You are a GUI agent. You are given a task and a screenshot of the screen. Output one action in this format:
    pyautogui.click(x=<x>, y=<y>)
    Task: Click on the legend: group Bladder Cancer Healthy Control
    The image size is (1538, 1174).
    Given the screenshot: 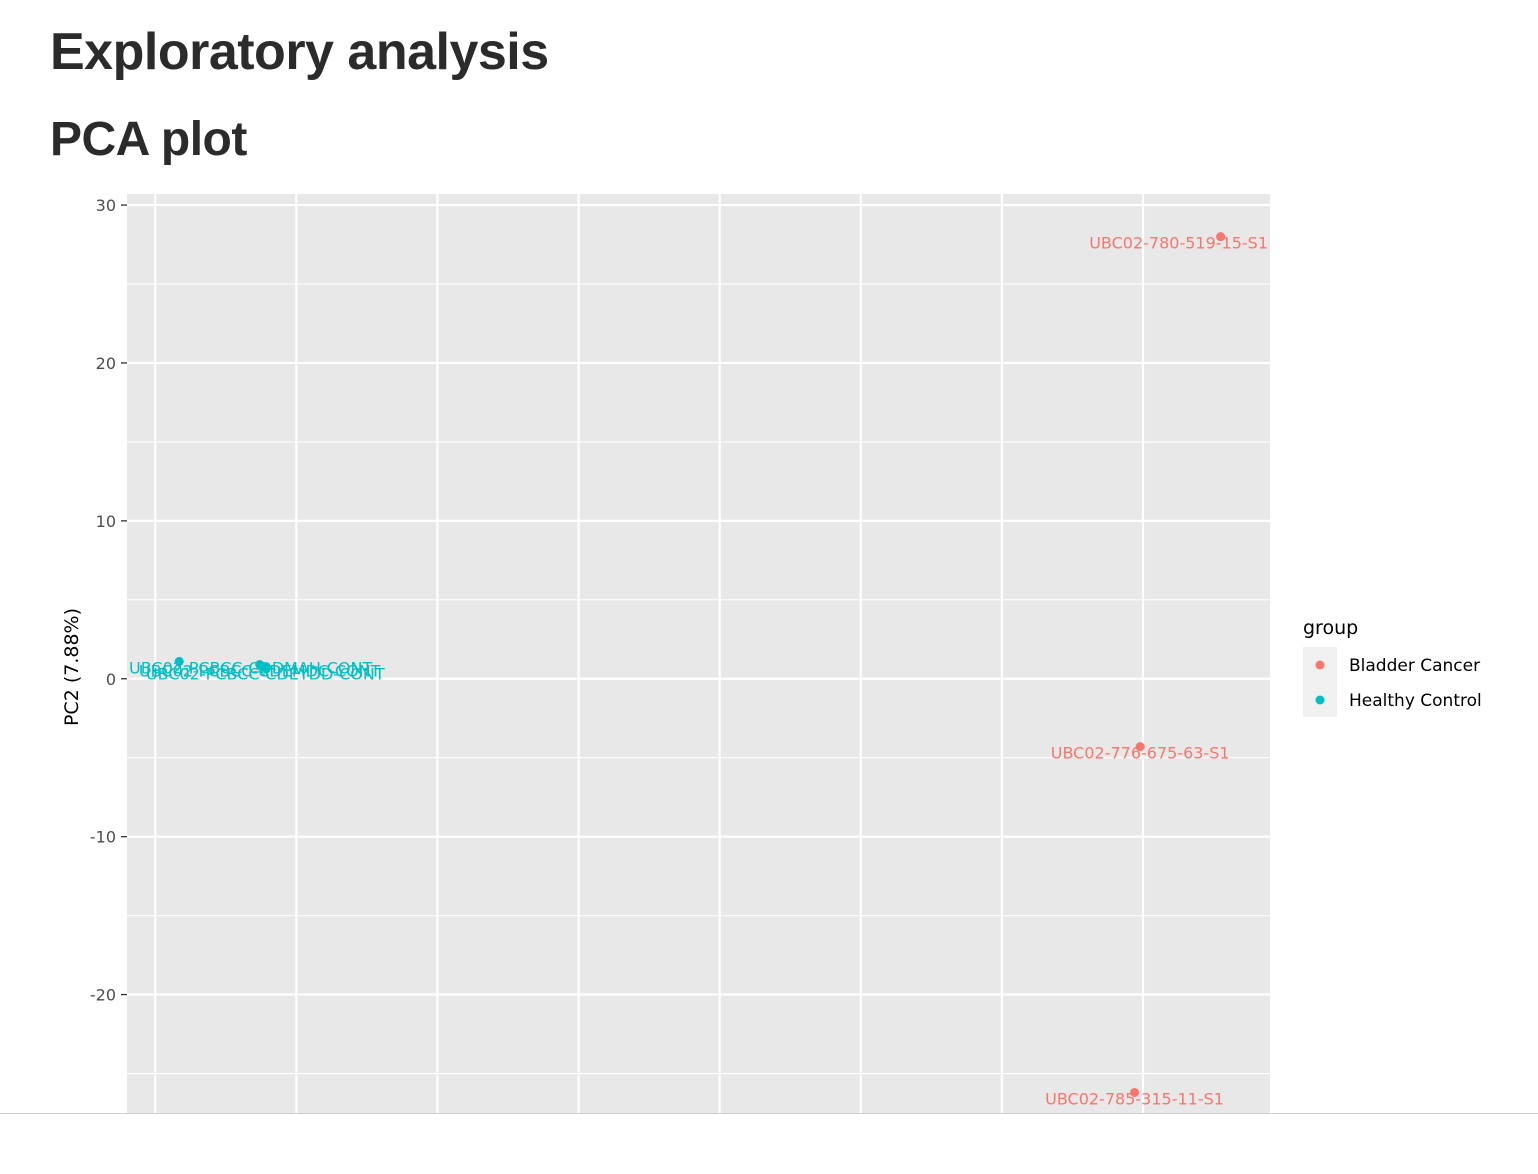 What is the action you would take?
    pyautogui.click(x=1392, y=667)
    